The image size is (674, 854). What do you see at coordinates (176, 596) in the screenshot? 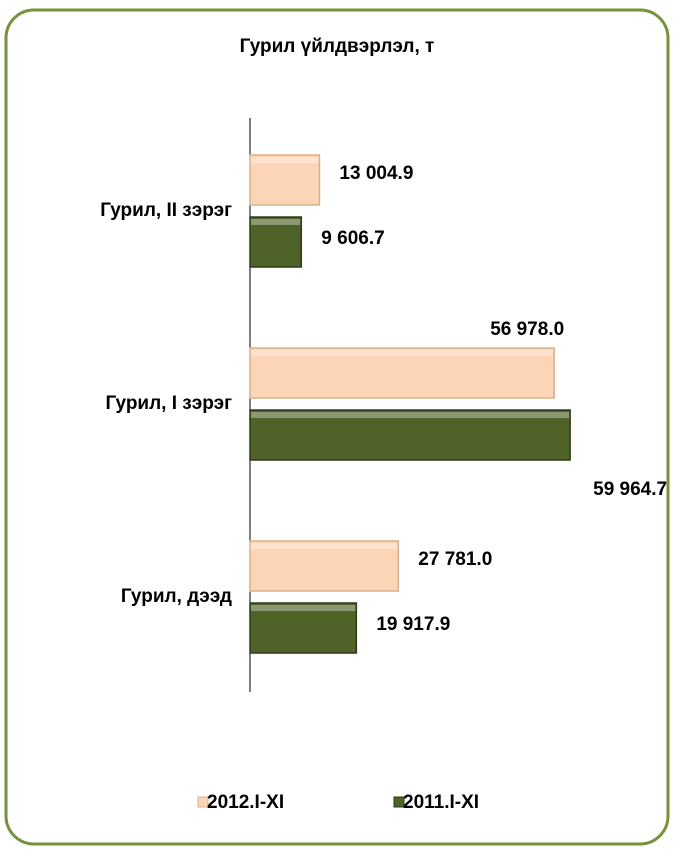
I see `category-label: Гурил, дээд` at bounding box center [176, 596].